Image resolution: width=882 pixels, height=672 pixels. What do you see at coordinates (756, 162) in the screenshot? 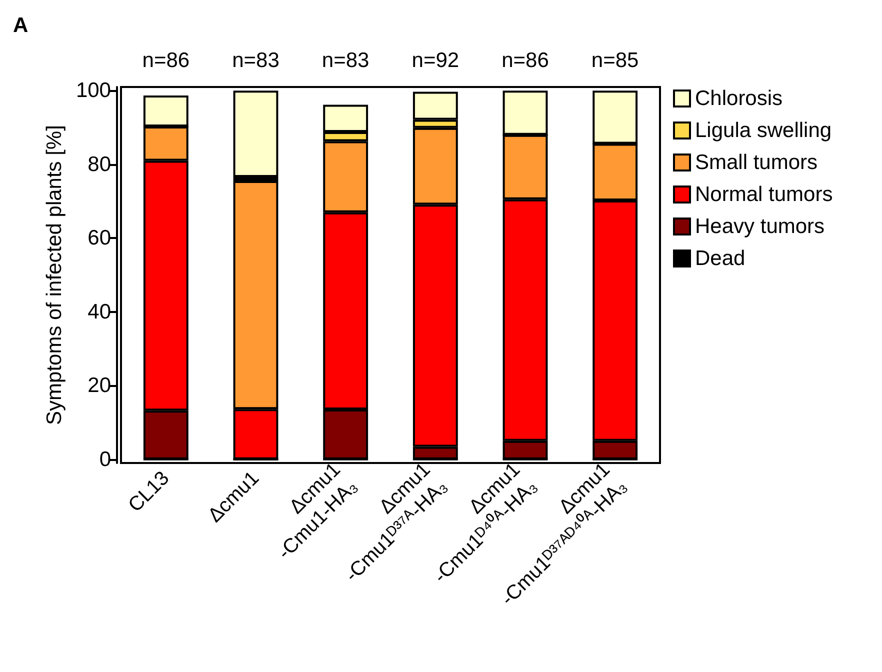
I see `legend-label: Small tumors` at bounding box center [756, 162].